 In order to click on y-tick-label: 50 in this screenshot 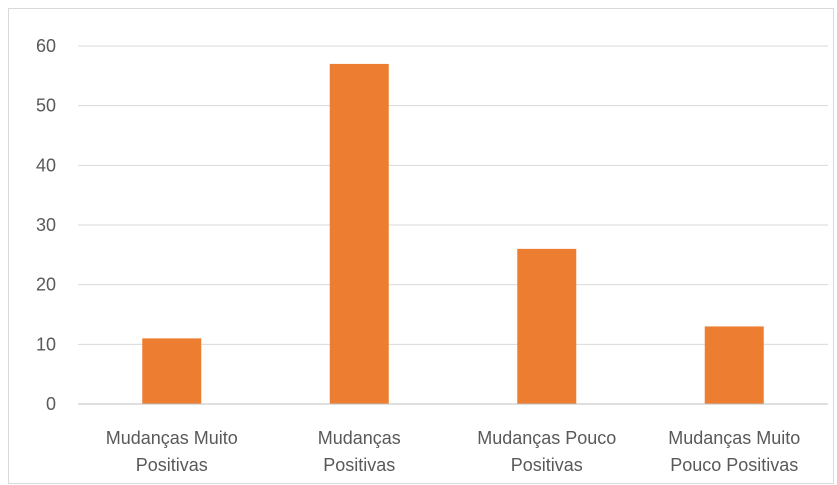, I will do `click(46, 106)`.